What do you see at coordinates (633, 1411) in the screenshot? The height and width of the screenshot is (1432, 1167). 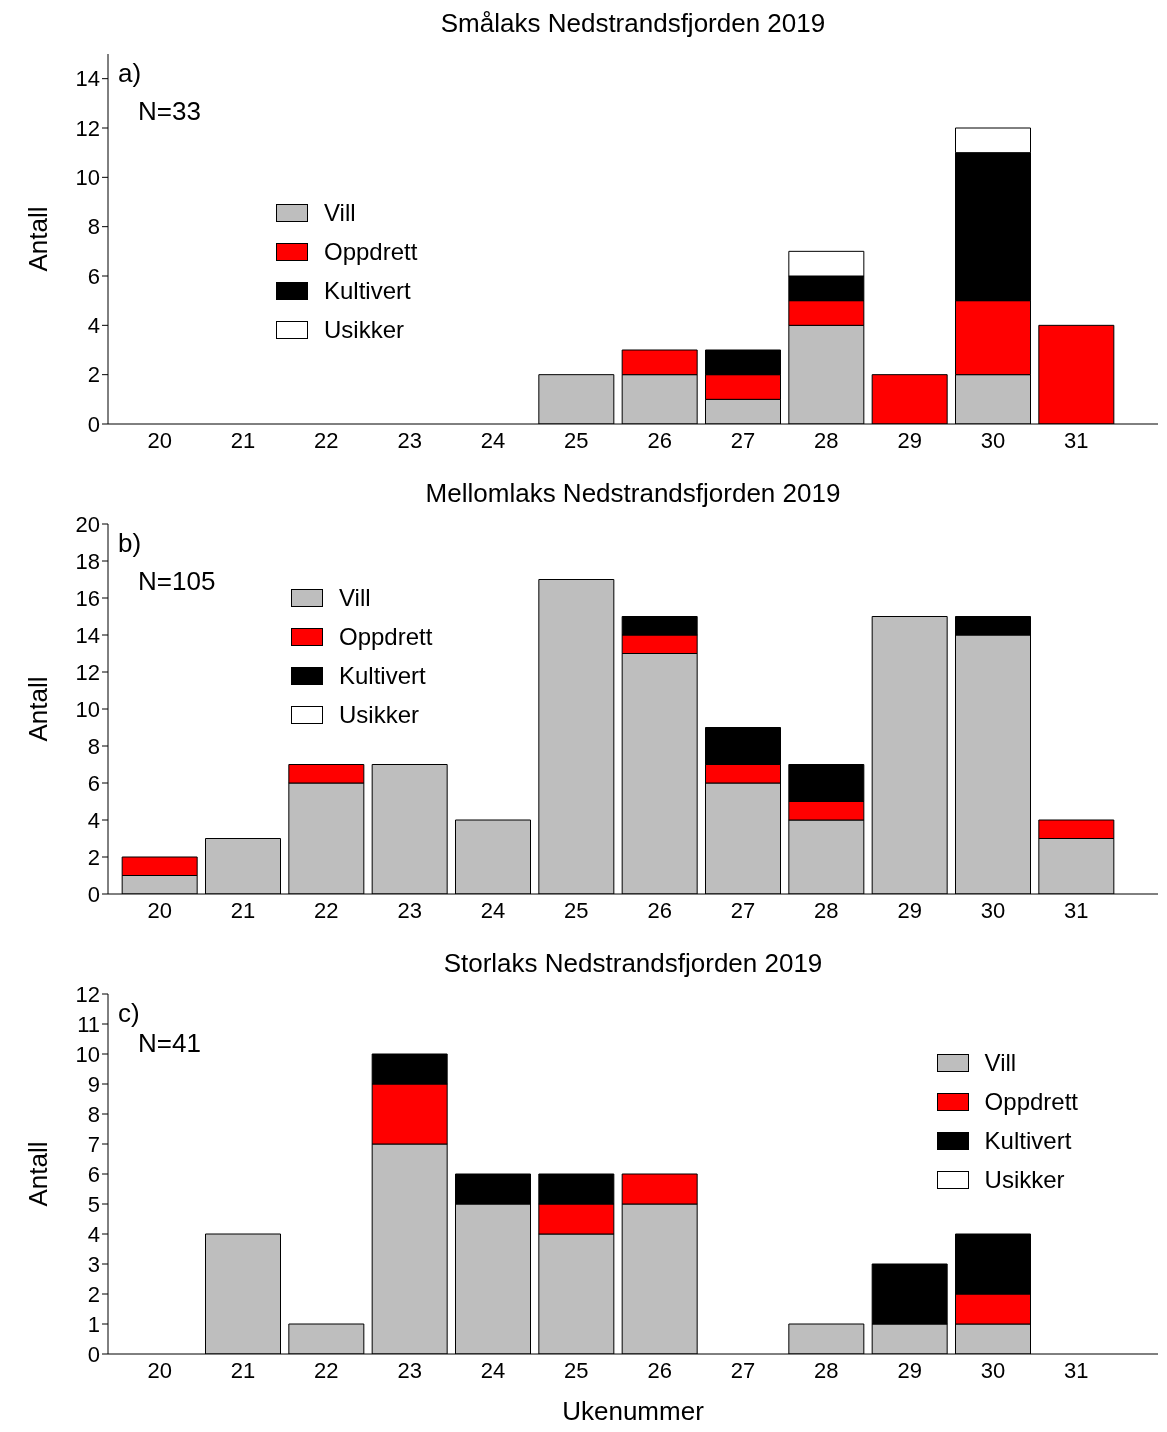 I see `x-axis-title: Ukenummer` at bounding box center [633, 1411].